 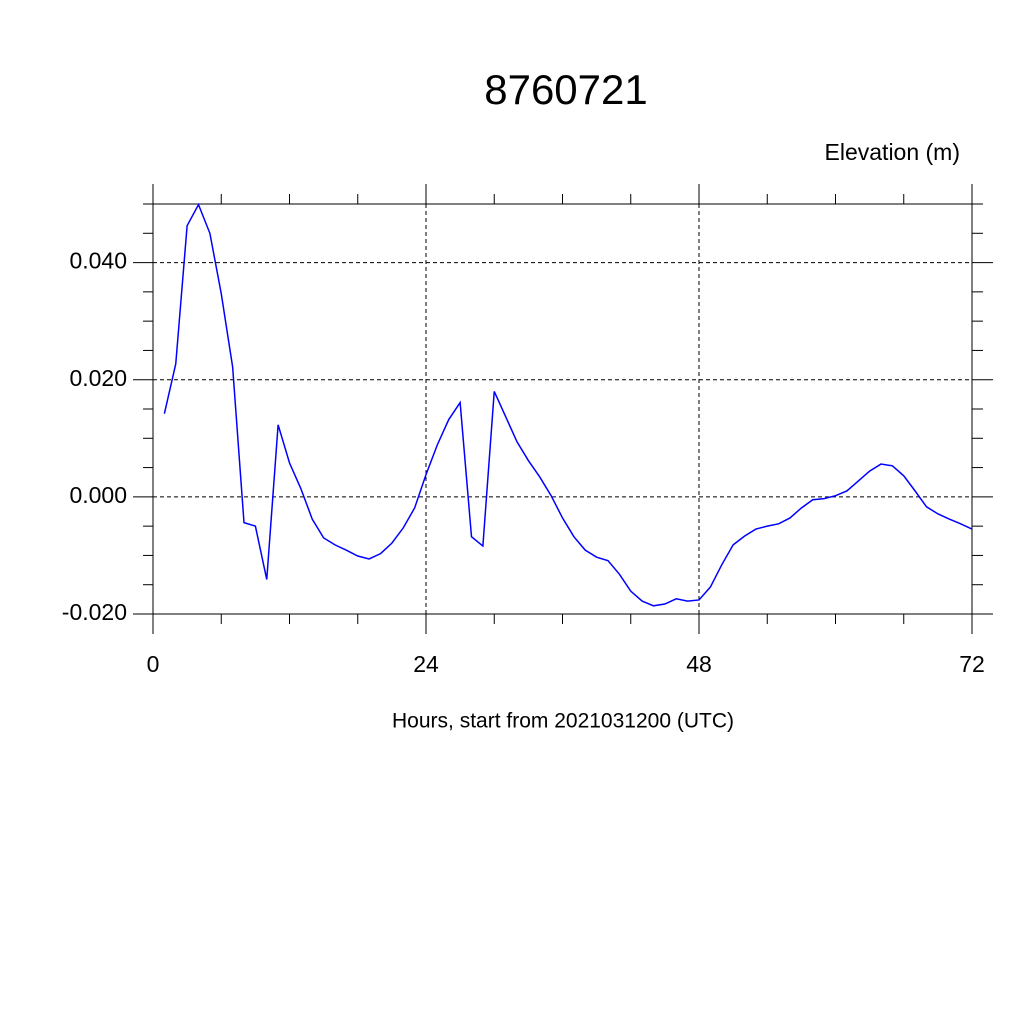 I want to click on x-tick-label: 72, so click(x=972, y=664).